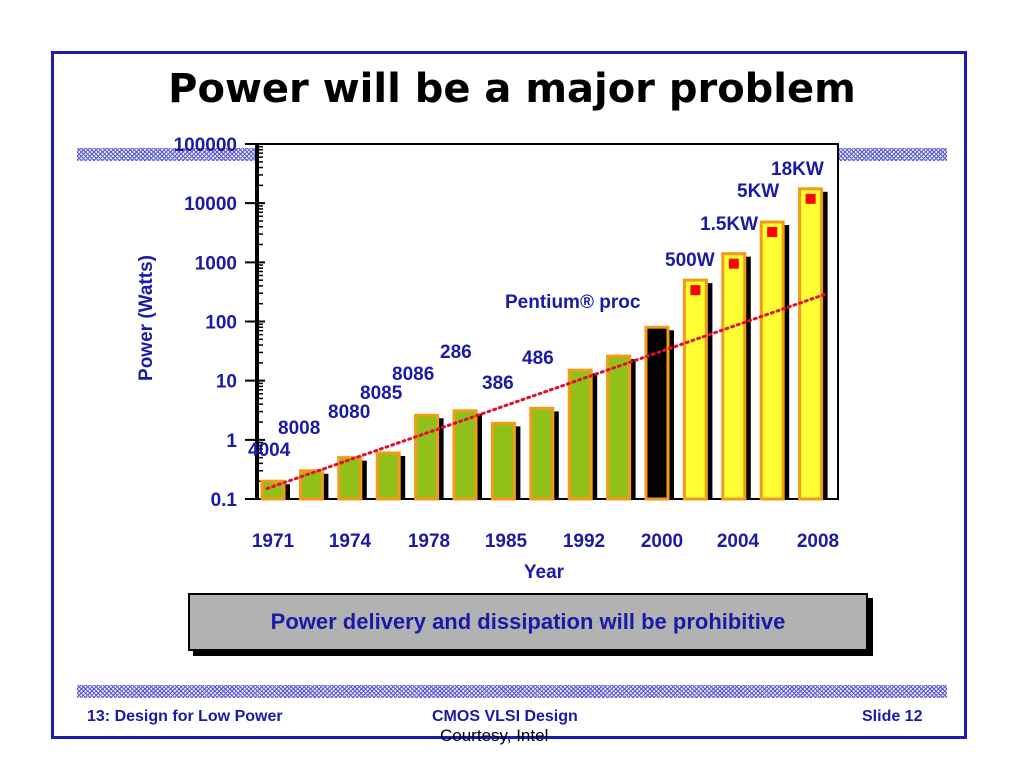  I want to click on footer-left: 13: Design for Low Power, so click(185, 716).